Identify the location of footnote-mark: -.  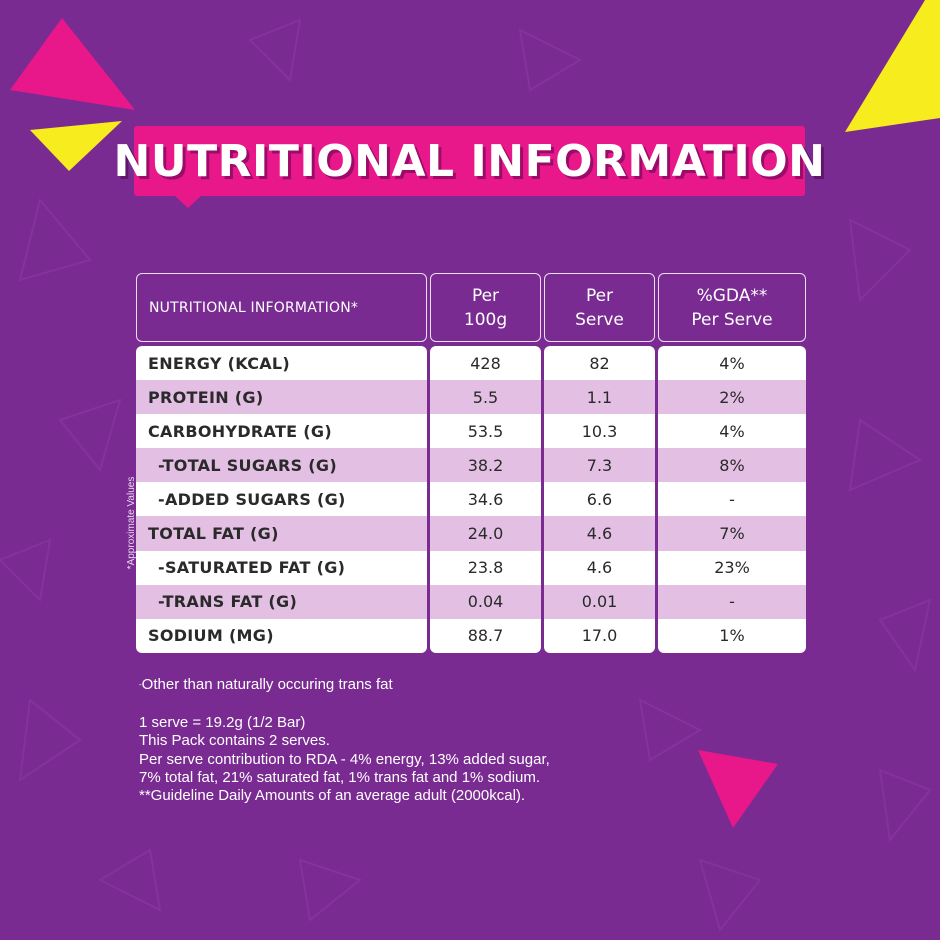
(140, 684).